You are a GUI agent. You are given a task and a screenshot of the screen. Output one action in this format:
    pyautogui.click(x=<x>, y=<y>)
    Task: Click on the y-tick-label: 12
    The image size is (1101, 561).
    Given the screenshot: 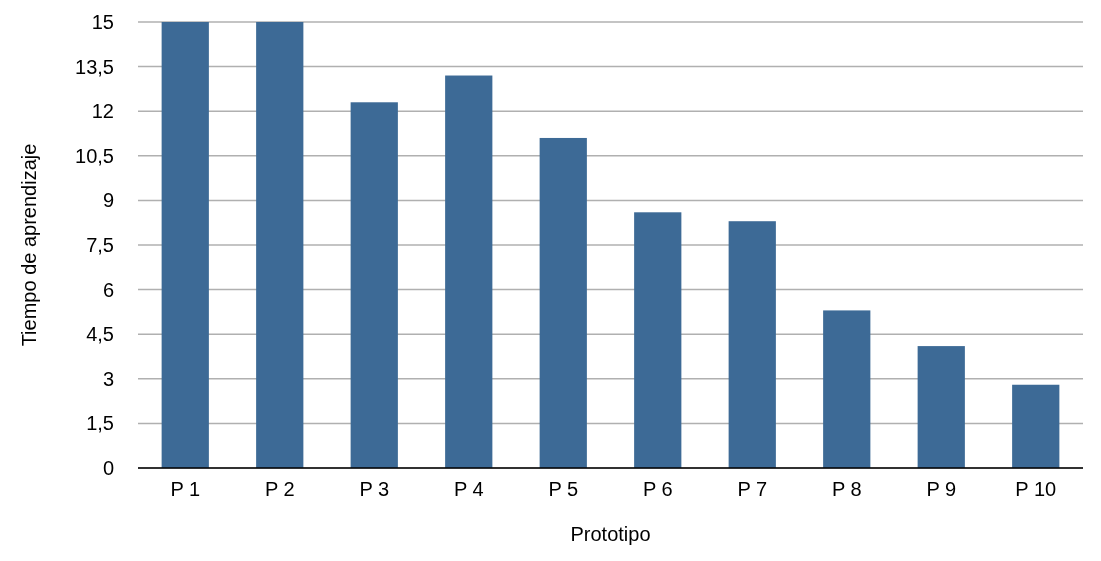 What is the action you would take?
    pyautogui.click(x=102, y=111)
    